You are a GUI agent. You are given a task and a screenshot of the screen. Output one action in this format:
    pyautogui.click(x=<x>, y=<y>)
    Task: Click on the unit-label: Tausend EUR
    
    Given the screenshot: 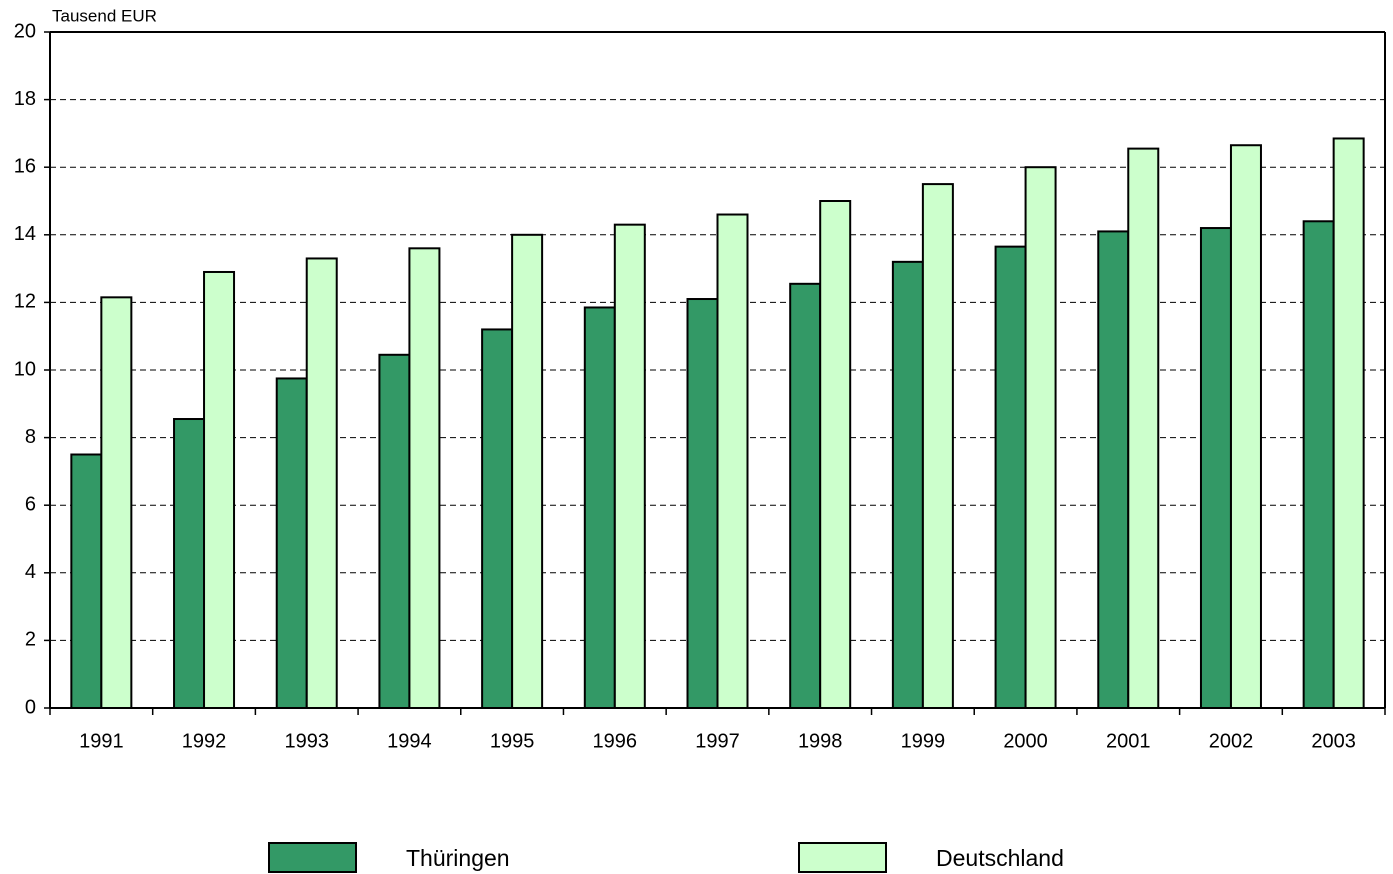 What is the action you would take?
    pyautogui.click(x=104, y=15)
    